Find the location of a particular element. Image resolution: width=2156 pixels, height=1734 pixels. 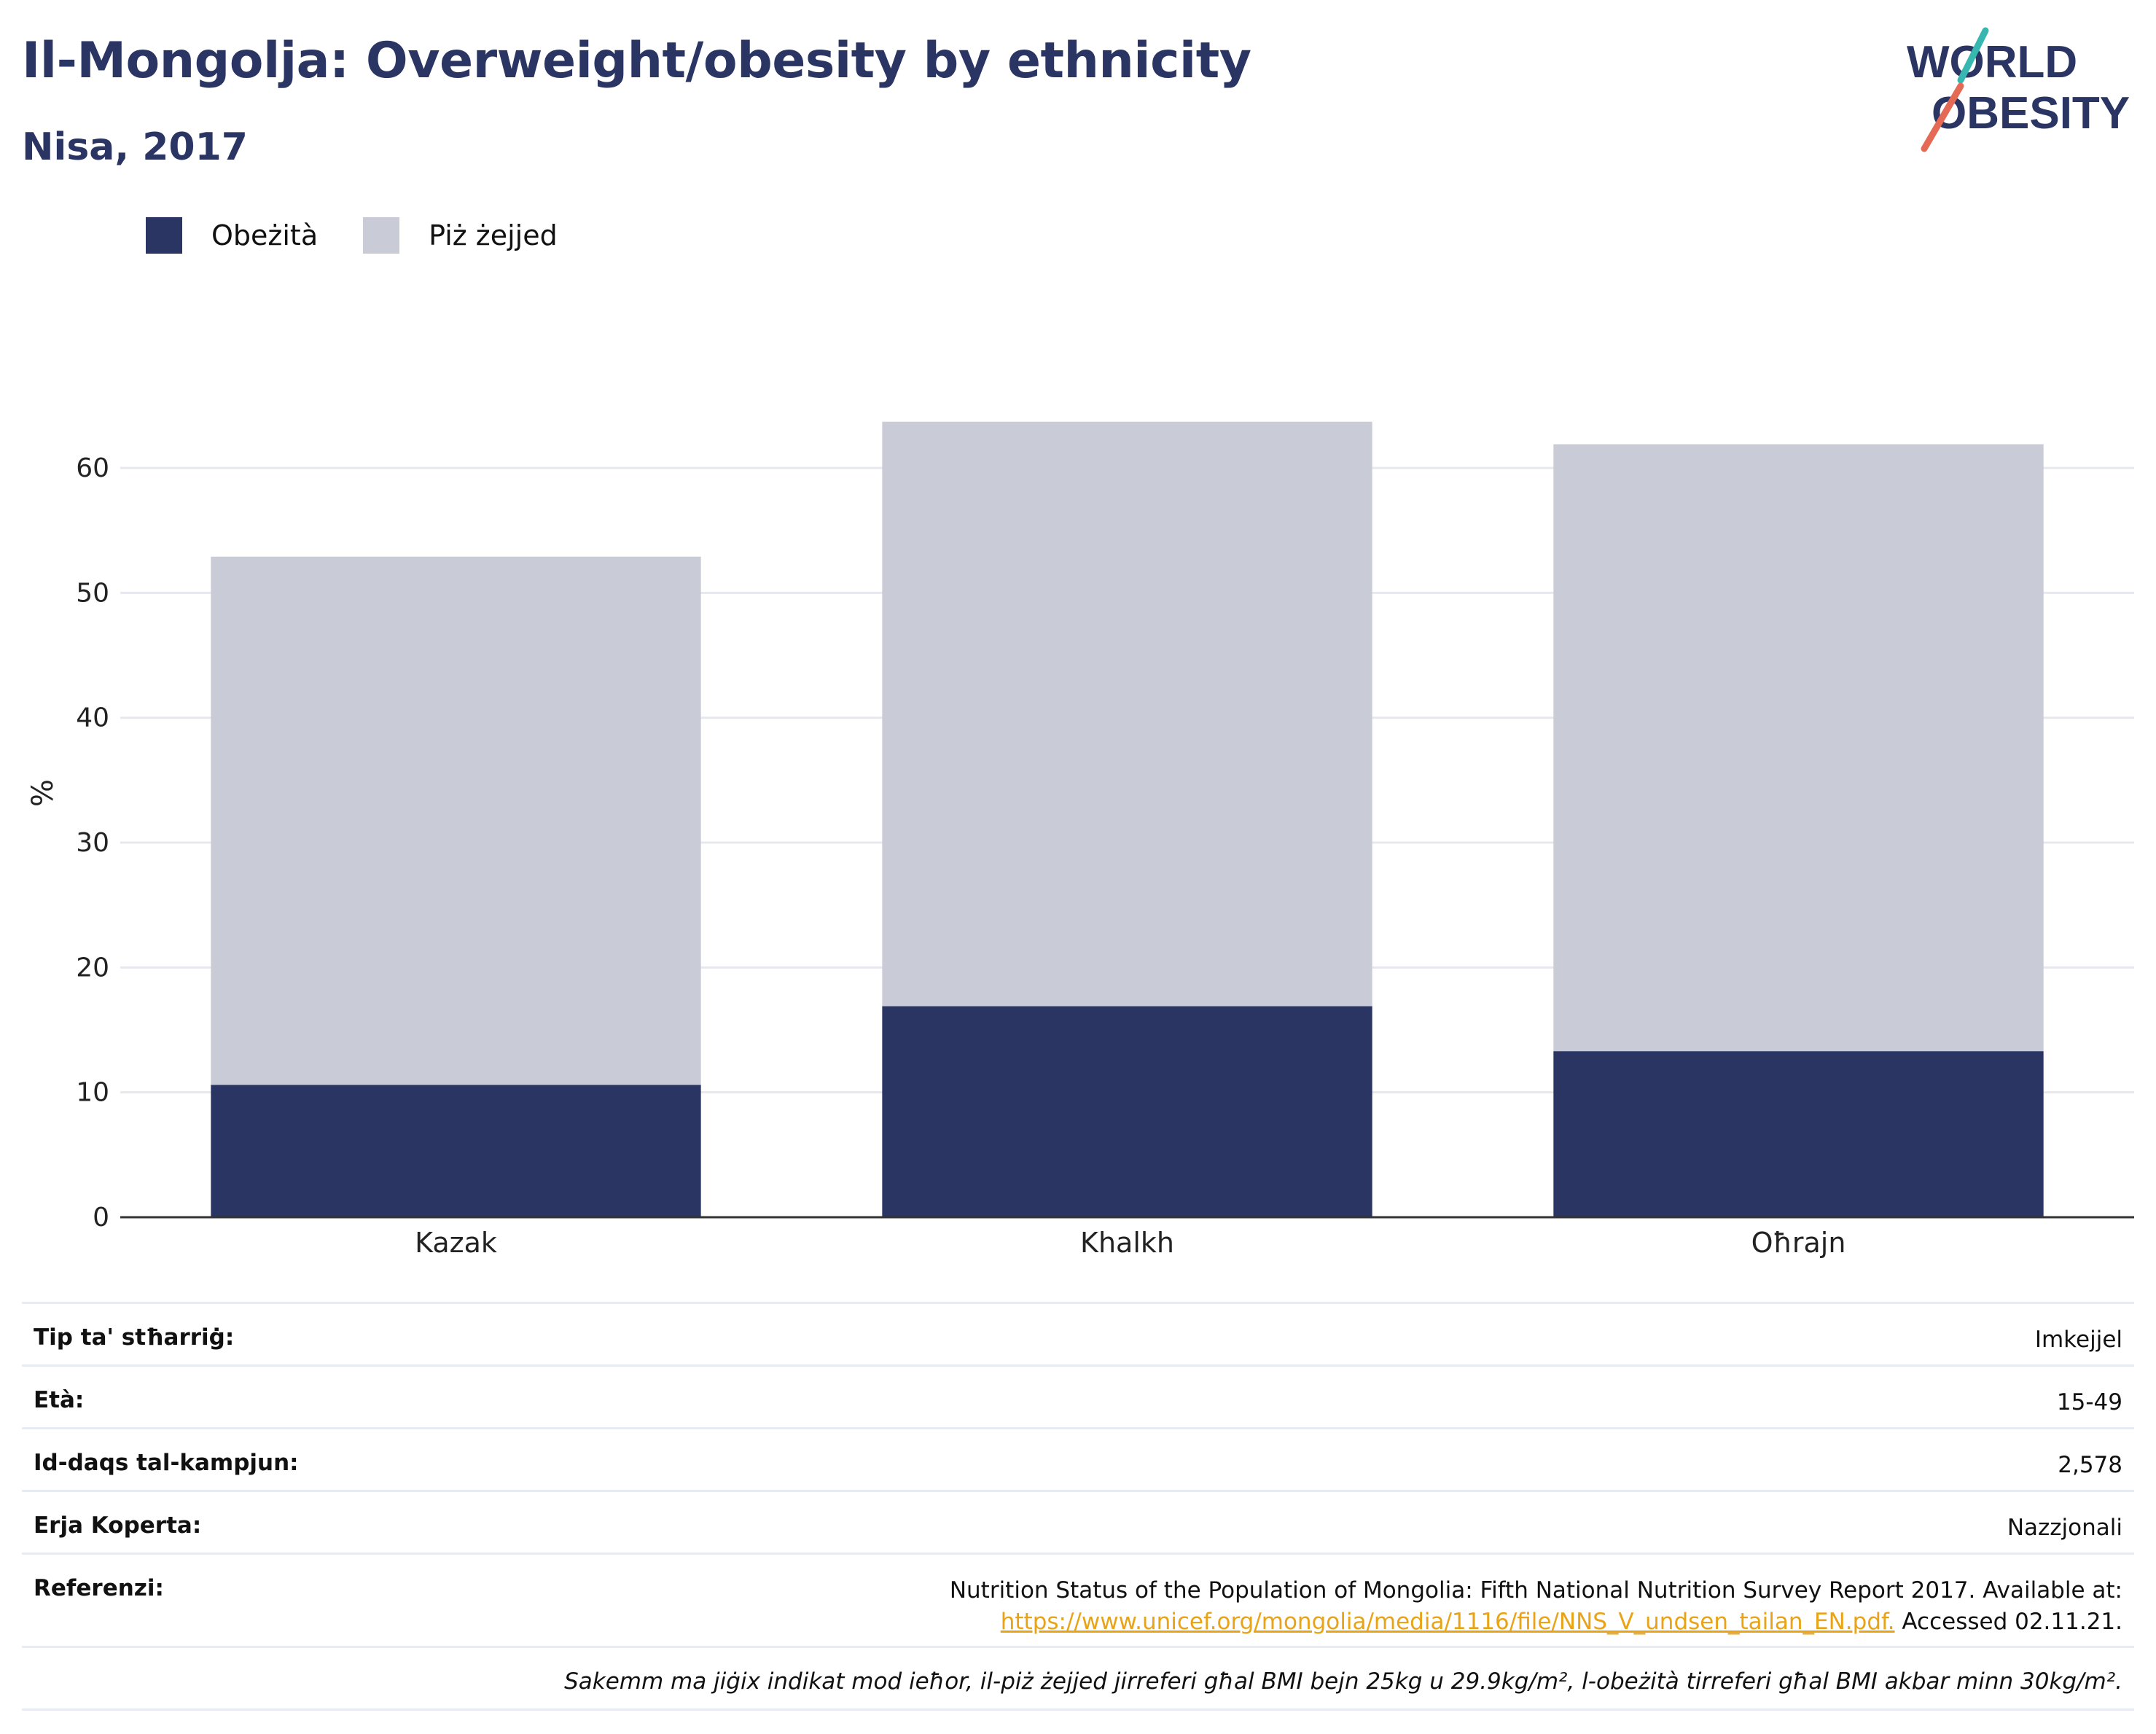

y-axis-title: % is located at coordinates (43, 793).